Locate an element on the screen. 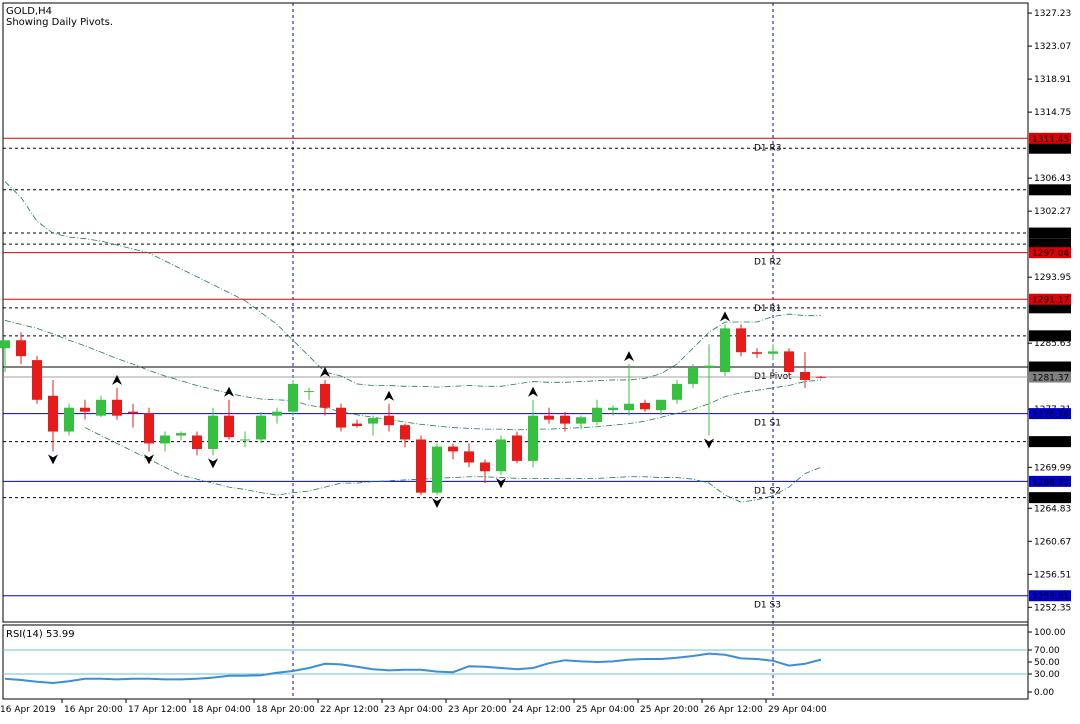 The width and height of the screenshot is (1080, 724). price-tick-13: 1252.35 is located at coordinates (1052, 608).